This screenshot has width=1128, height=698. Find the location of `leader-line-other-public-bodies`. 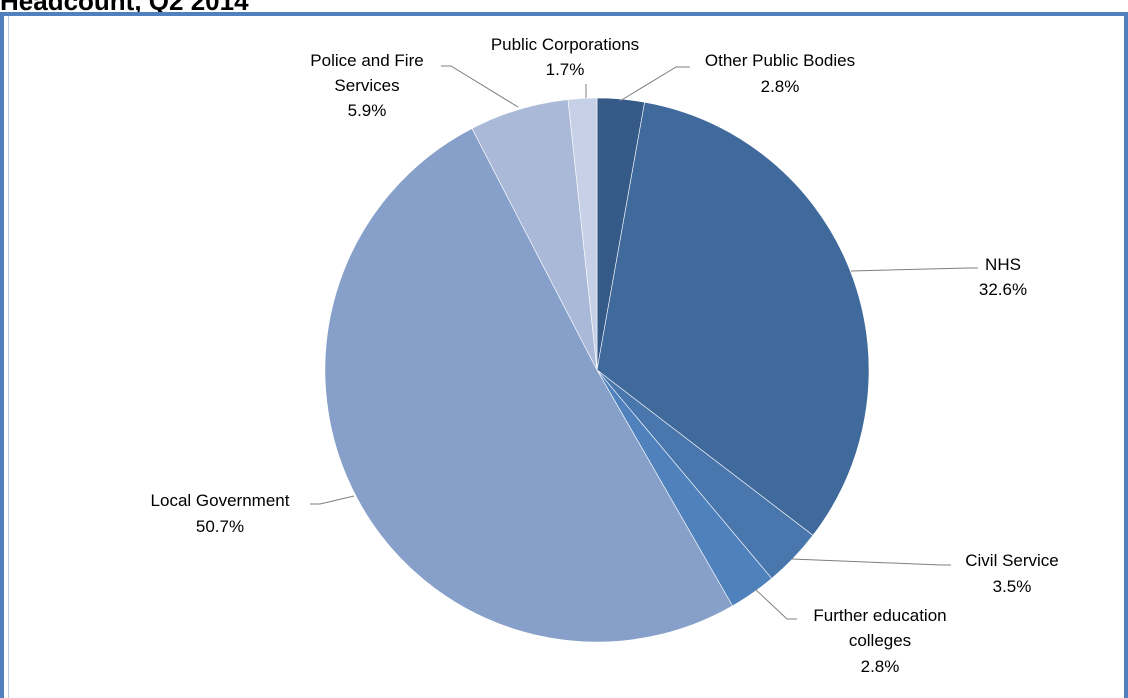

leader-line-other-public-bodies is located at coordinates (654, 84).